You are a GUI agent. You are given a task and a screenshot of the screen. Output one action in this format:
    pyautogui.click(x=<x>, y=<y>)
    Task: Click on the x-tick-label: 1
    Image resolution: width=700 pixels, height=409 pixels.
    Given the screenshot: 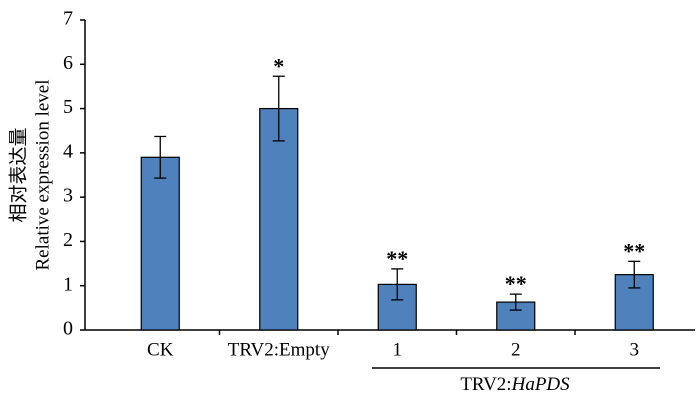 What is the action you would take?
    pyautogui.click(x=398, y=349)
    